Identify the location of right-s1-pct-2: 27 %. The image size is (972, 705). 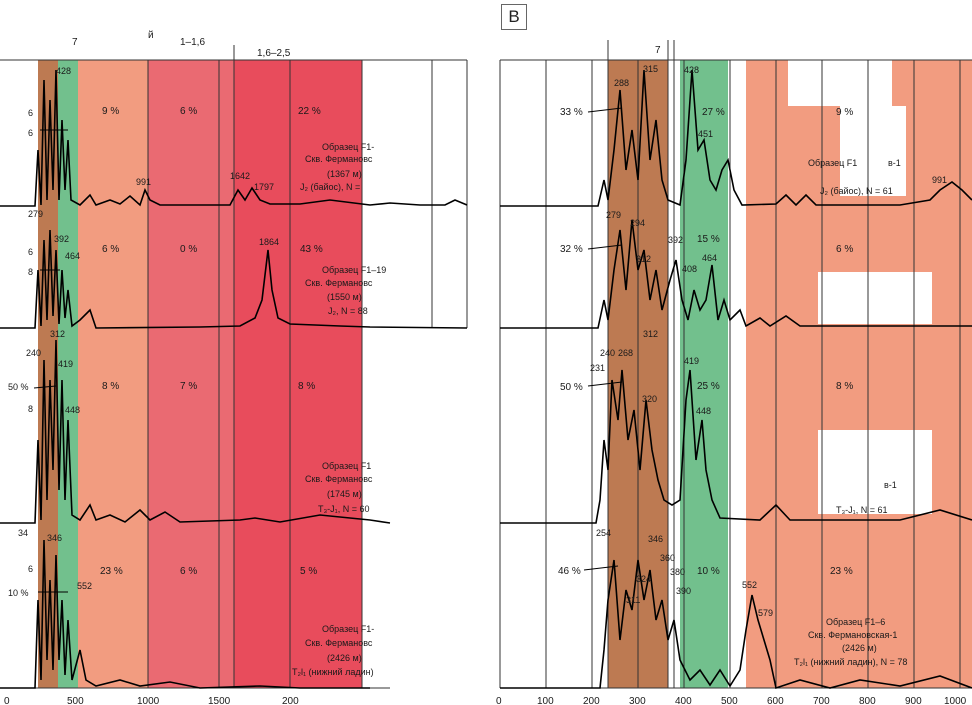
(713, 112).